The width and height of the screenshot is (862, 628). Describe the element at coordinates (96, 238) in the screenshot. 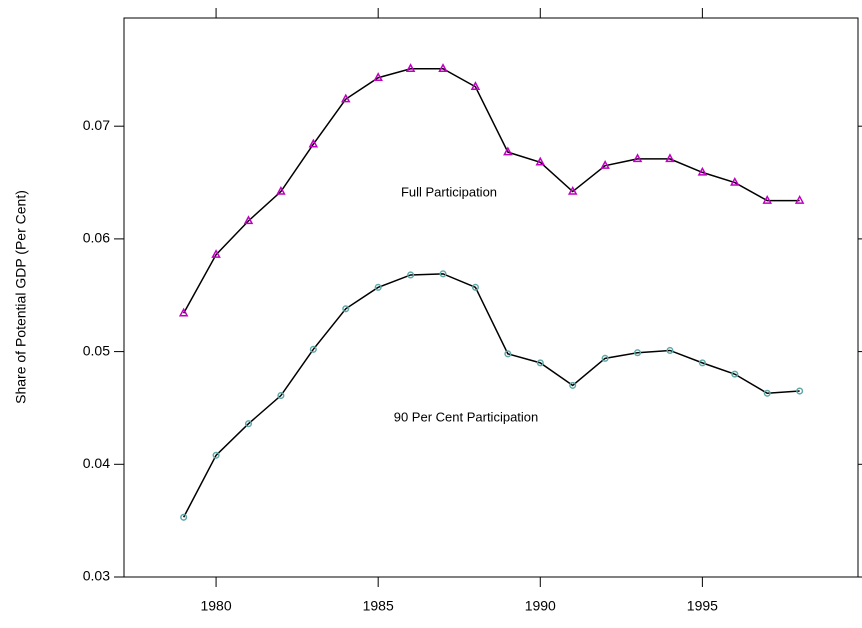

I see `y-tick-label: 0.06` at that location.